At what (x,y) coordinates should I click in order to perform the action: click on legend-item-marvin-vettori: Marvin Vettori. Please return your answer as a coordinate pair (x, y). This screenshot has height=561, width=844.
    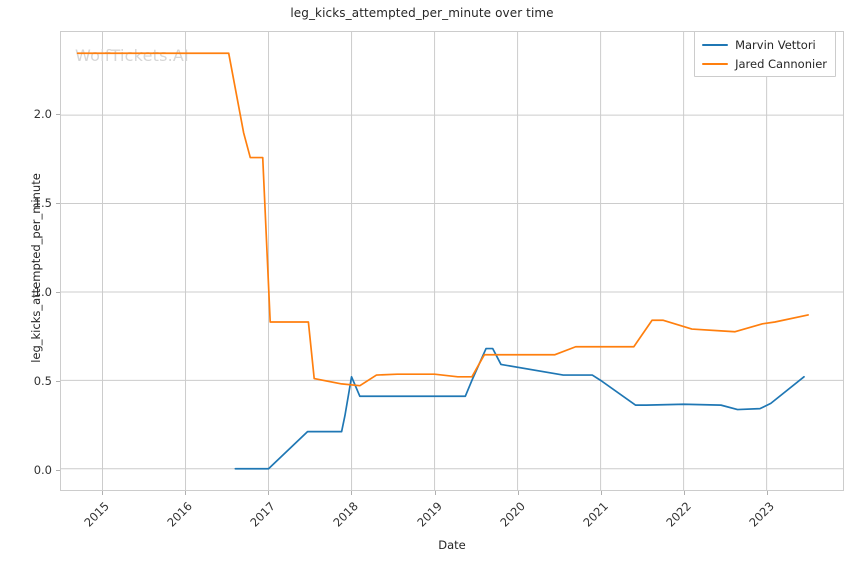
    Looking at the image, I should click on (764, 44).